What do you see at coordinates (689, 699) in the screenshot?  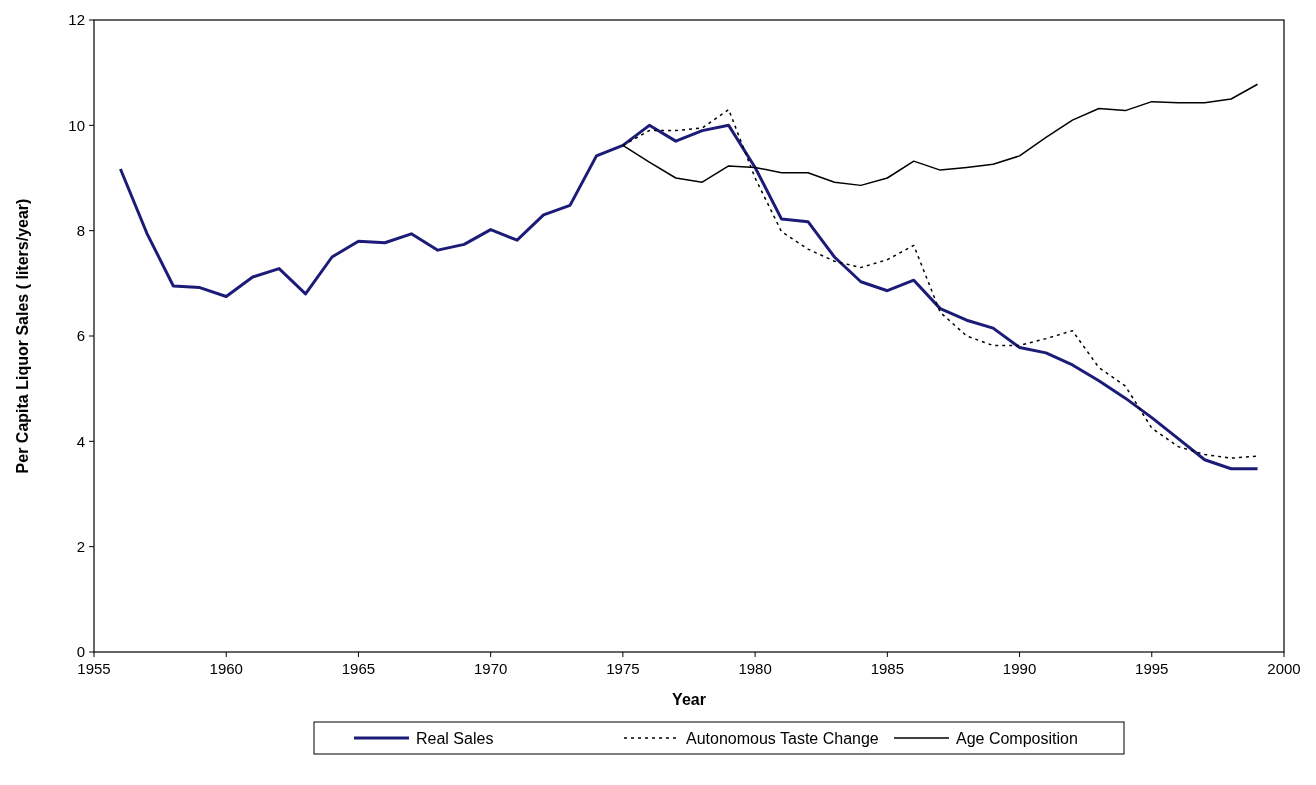 I see `x-axis-title: Year` at bounding box center [689, 699].